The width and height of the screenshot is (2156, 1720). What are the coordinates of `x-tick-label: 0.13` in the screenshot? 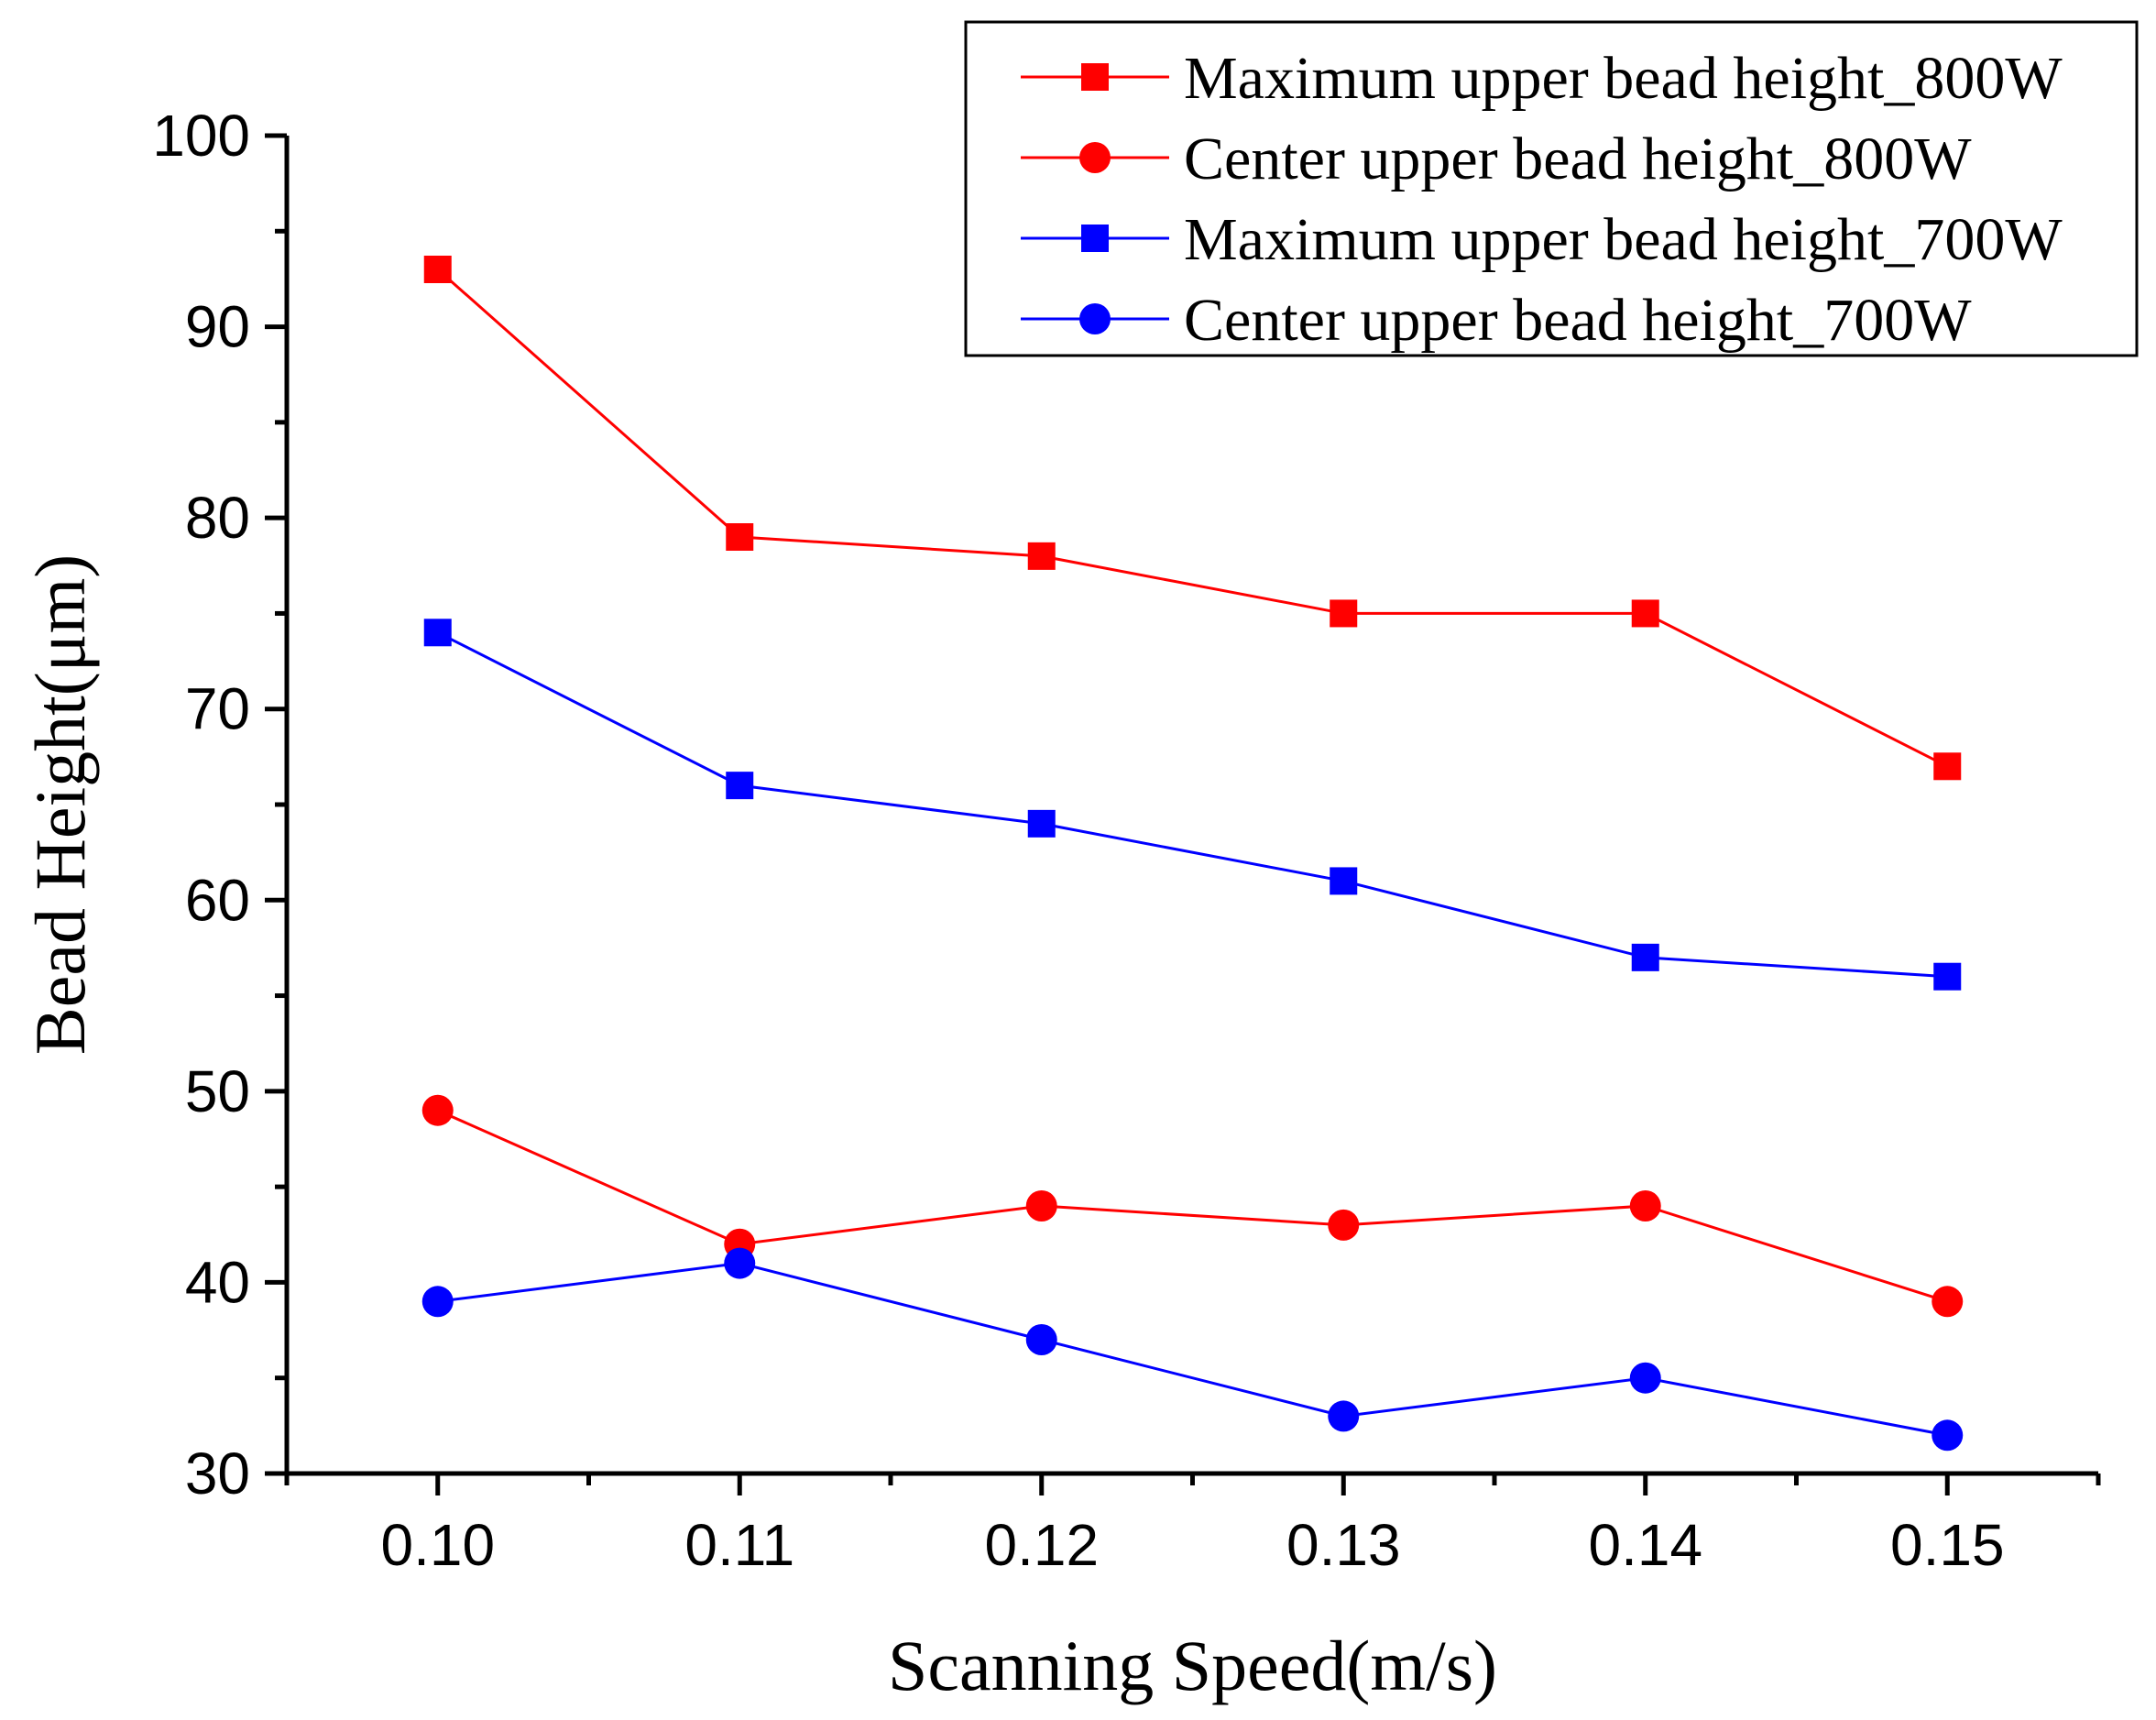 It's located at (1343, 1545).